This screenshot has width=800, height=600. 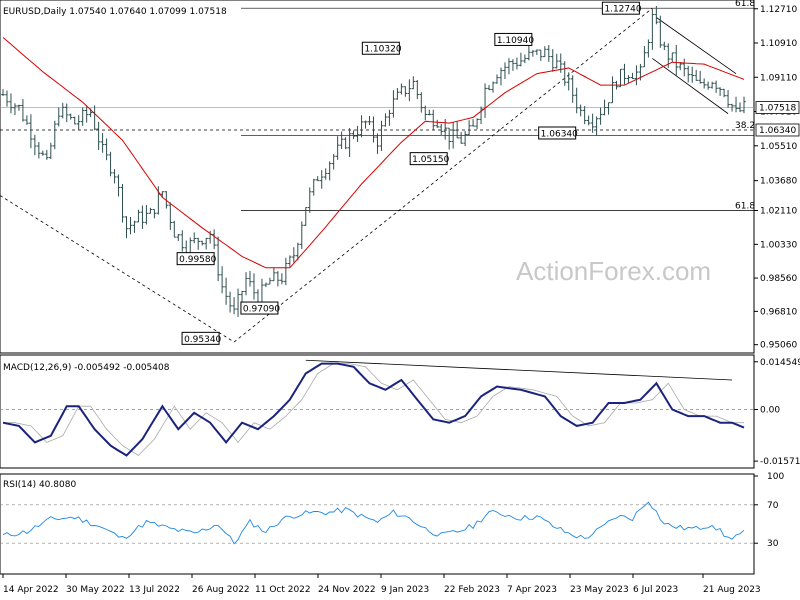 I want to click on annotation-label: 1.10940, so click(x=515, y=41).